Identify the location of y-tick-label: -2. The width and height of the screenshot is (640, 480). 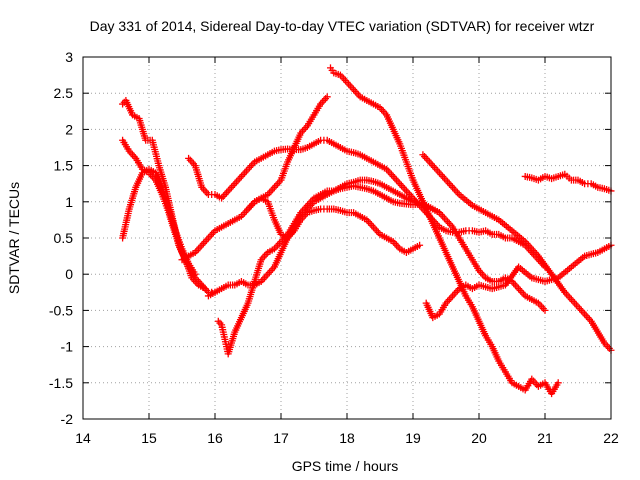
(67, 419).